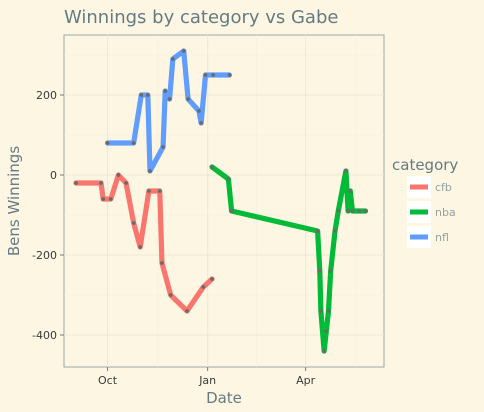 This screenshot has height=412, width=484. I want to click on x-axis: Oct Jan Apr, so click(207, 377).